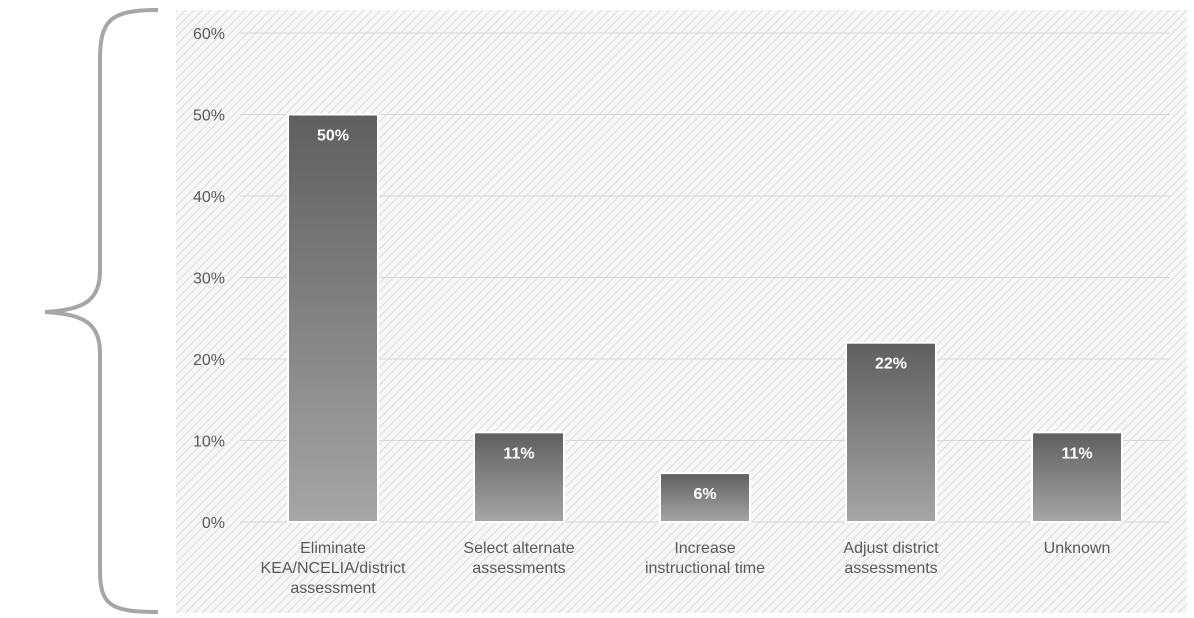 The width and height of the screenshot is (1194, 618). I want to click on y-tick-label: 60%, so click(209, 34).